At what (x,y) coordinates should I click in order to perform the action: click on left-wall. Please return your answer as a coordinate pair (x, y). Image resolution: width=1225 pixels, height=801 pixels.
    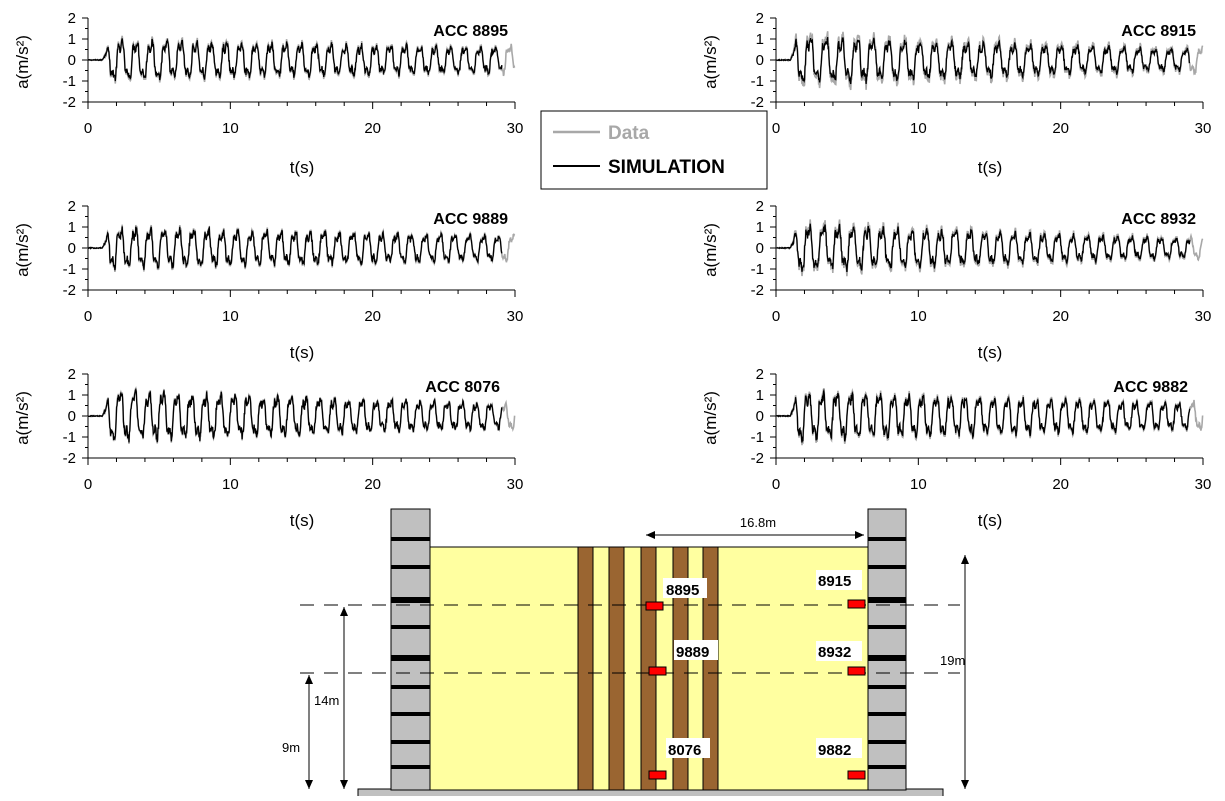
    Looking at the image, I should click on (410, 649).